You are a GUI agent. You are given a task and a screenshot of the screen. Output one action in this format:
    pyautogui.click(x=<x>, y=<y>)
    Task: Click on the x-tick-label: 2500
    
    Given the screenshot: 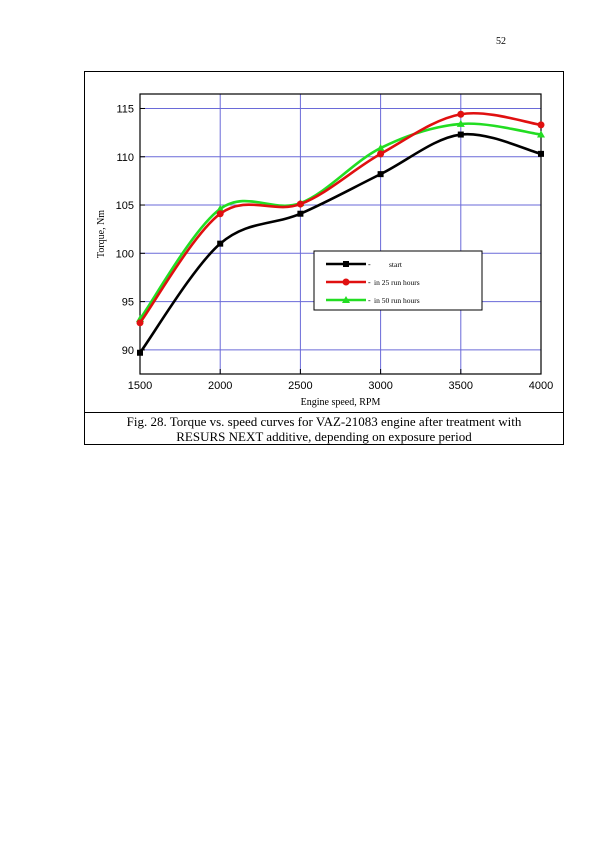 What is the action you would take?
    pyautogui.click(x=300, y=386)
    